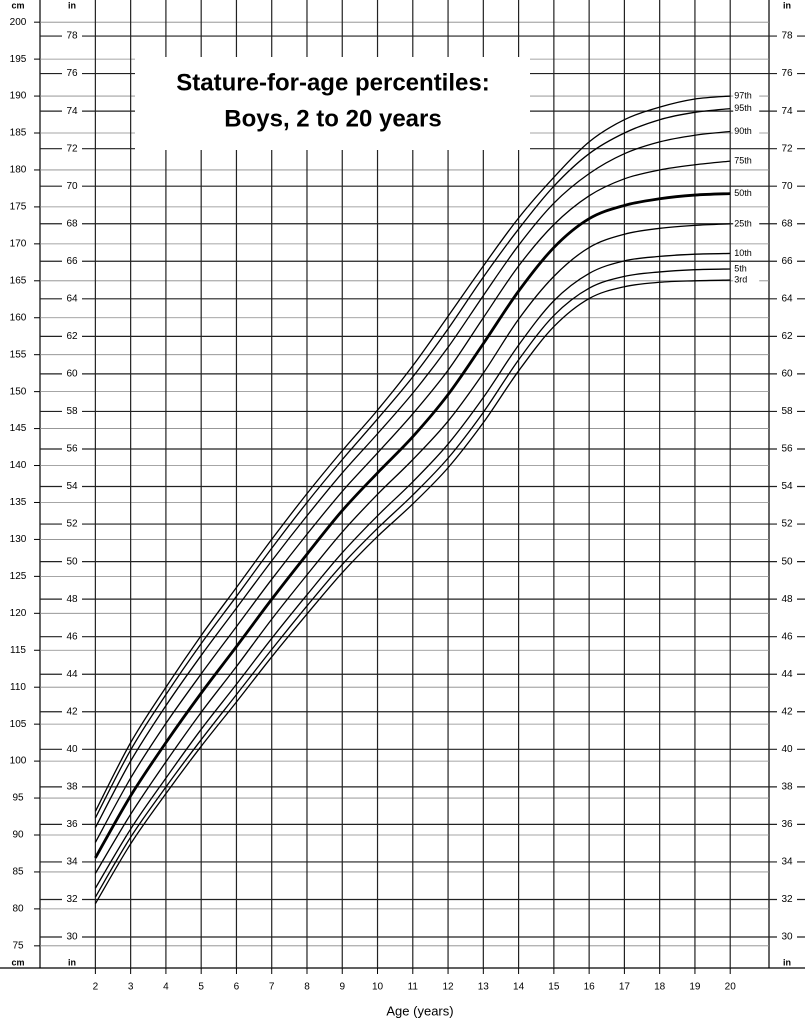  Describe the element at coordinates (18, 170) in the screenshot. I see `y-tick-label: 180` at that location.